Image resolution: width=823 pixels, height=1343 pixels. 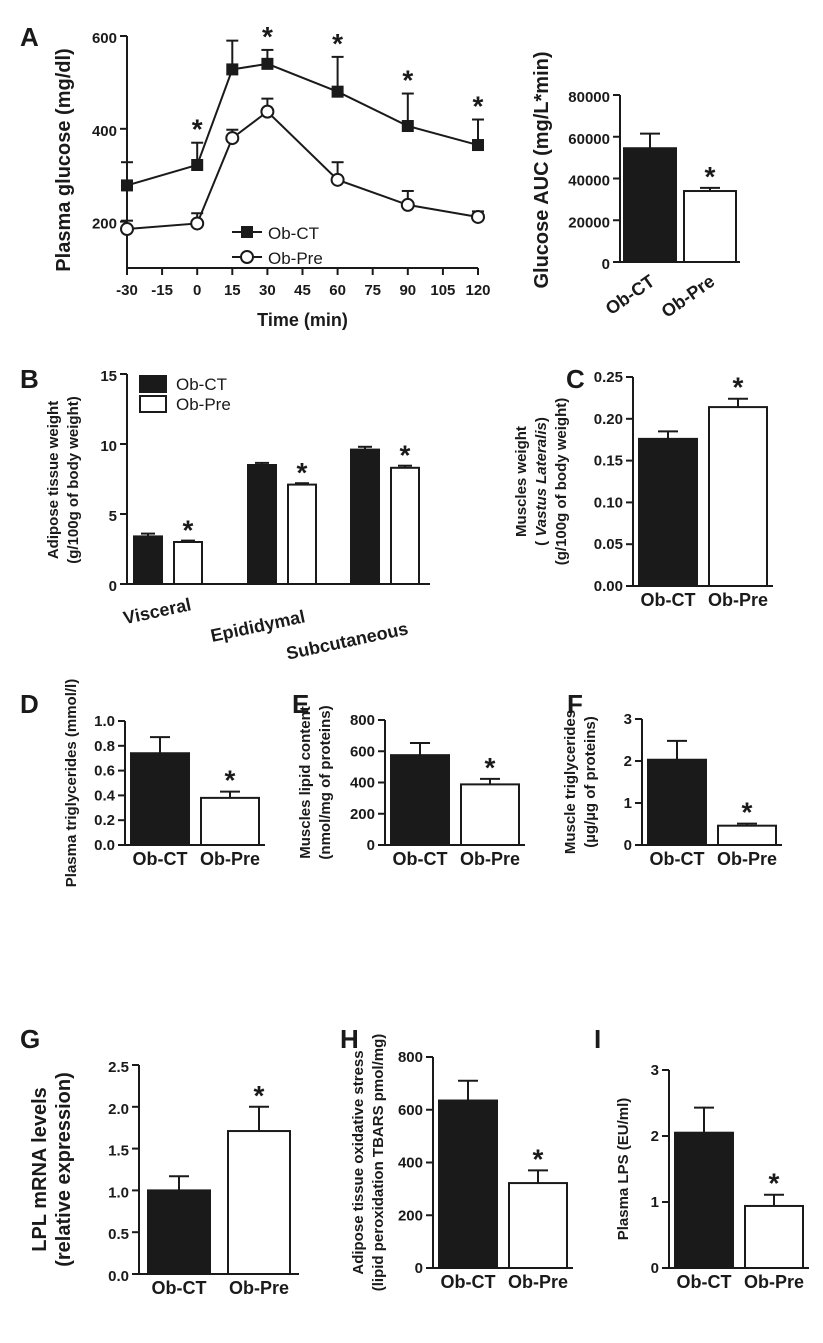 What do you see at coordinates (201, 384) in the screenshot?
I see `legend-label-ob-ct: Ob-CT` at bounding box center [201, 384].